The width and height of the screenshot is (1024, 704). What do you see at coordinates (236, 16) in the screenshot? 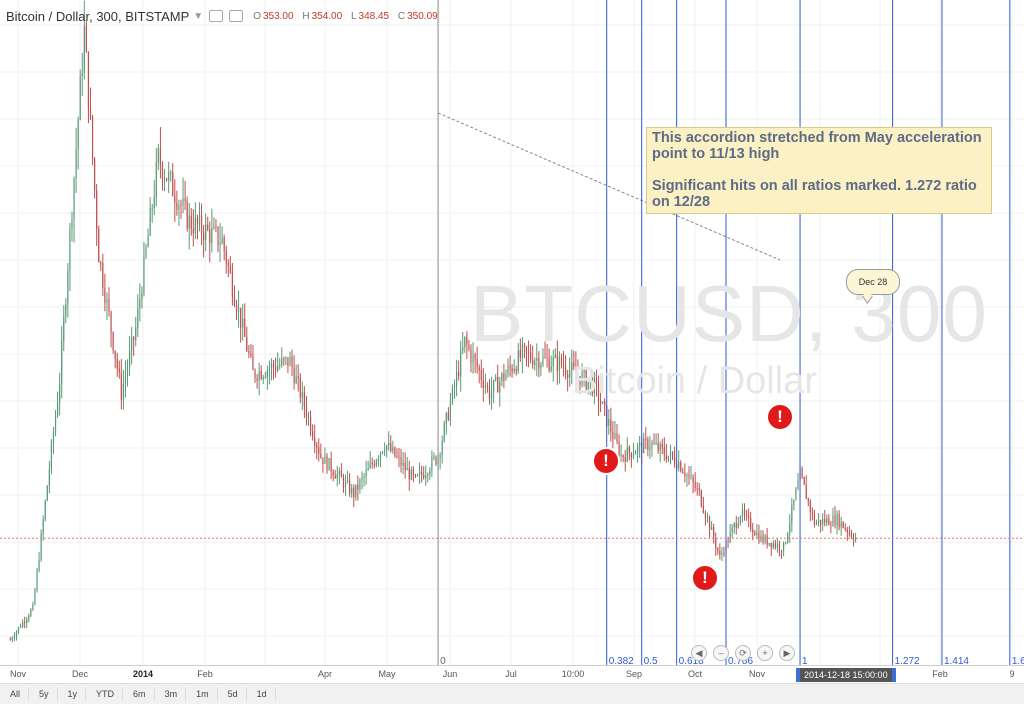
I see `settings-icon` at bounding box center [236, 16].